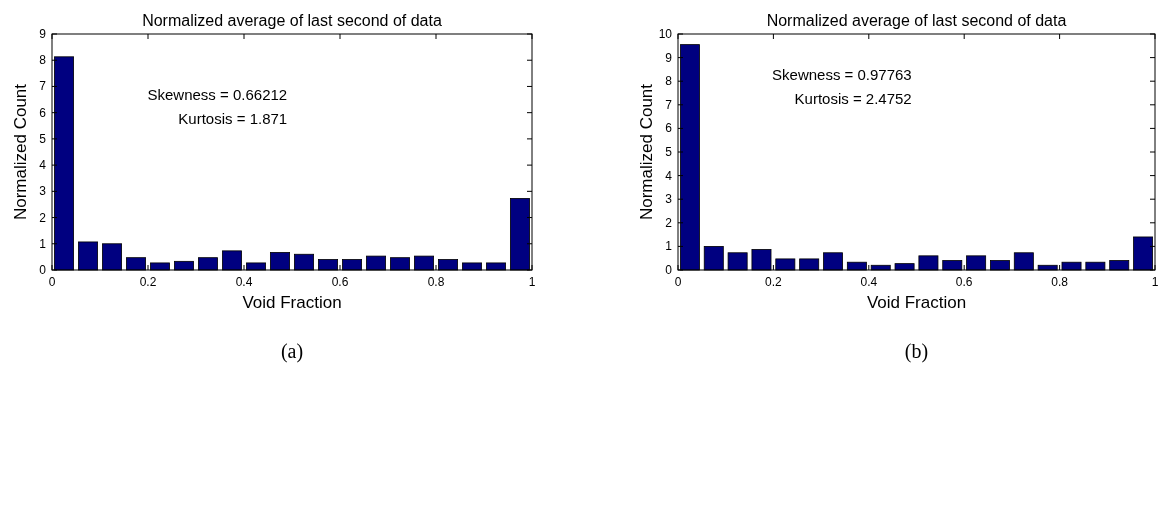  What do you see at coordinates (665, 34) in the screenshot?
I see `y-tick-label: 10` at bounding box center [665, 34].